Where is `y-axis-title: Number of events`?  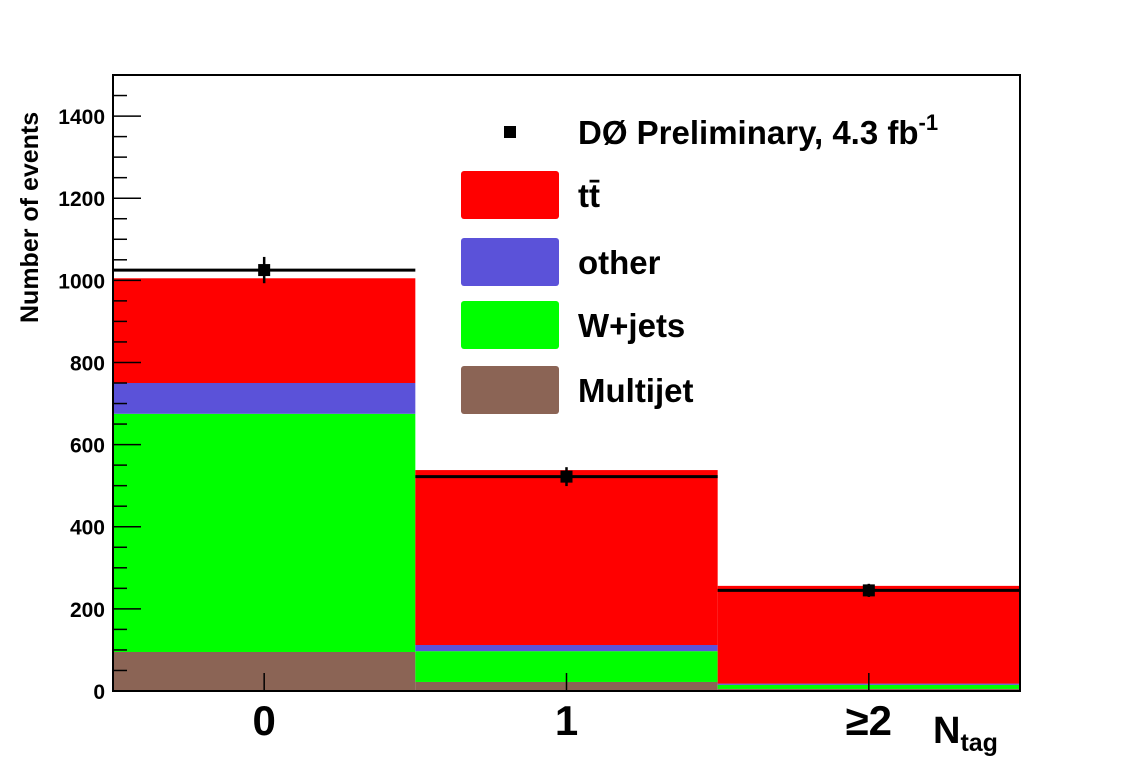
y-axis-title: Number of events is located at coordinates (30, 217).